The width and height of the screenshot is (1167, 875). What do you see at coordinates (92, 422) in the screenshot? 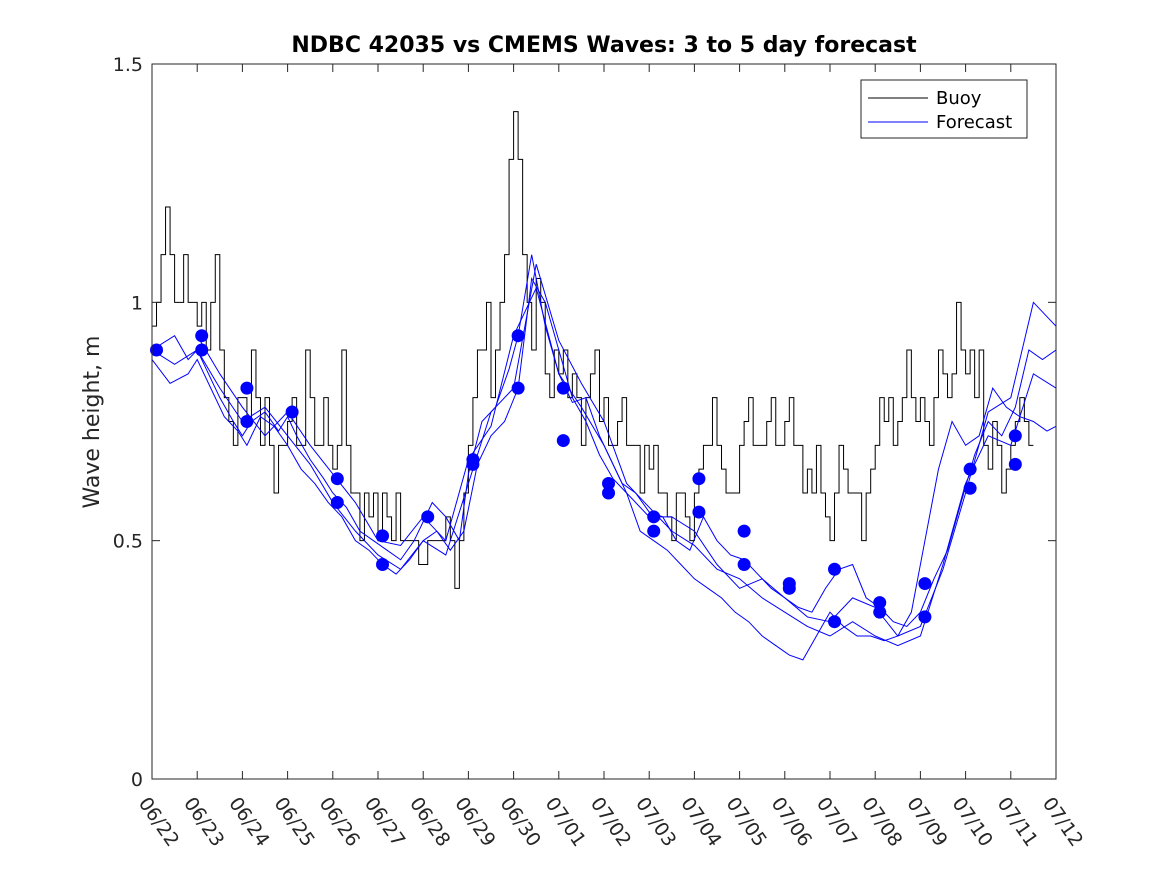
I see `y-axis-label: Wave height, m` at bounding box center [92, 422].